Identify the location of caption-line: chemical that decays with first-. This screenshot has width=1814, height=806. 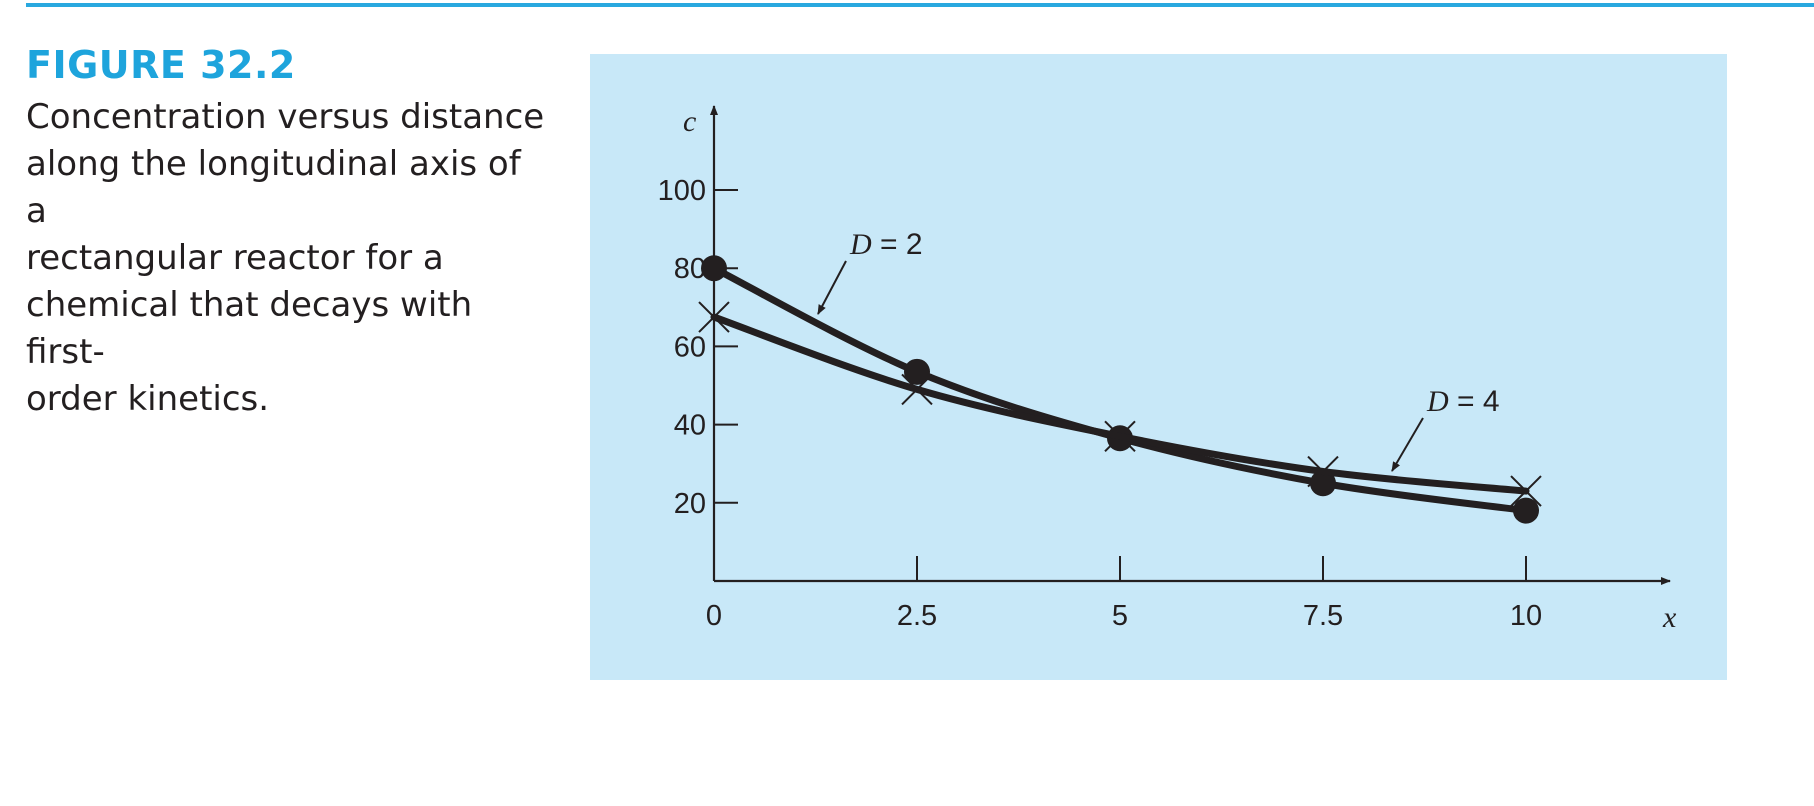
(249, 328).